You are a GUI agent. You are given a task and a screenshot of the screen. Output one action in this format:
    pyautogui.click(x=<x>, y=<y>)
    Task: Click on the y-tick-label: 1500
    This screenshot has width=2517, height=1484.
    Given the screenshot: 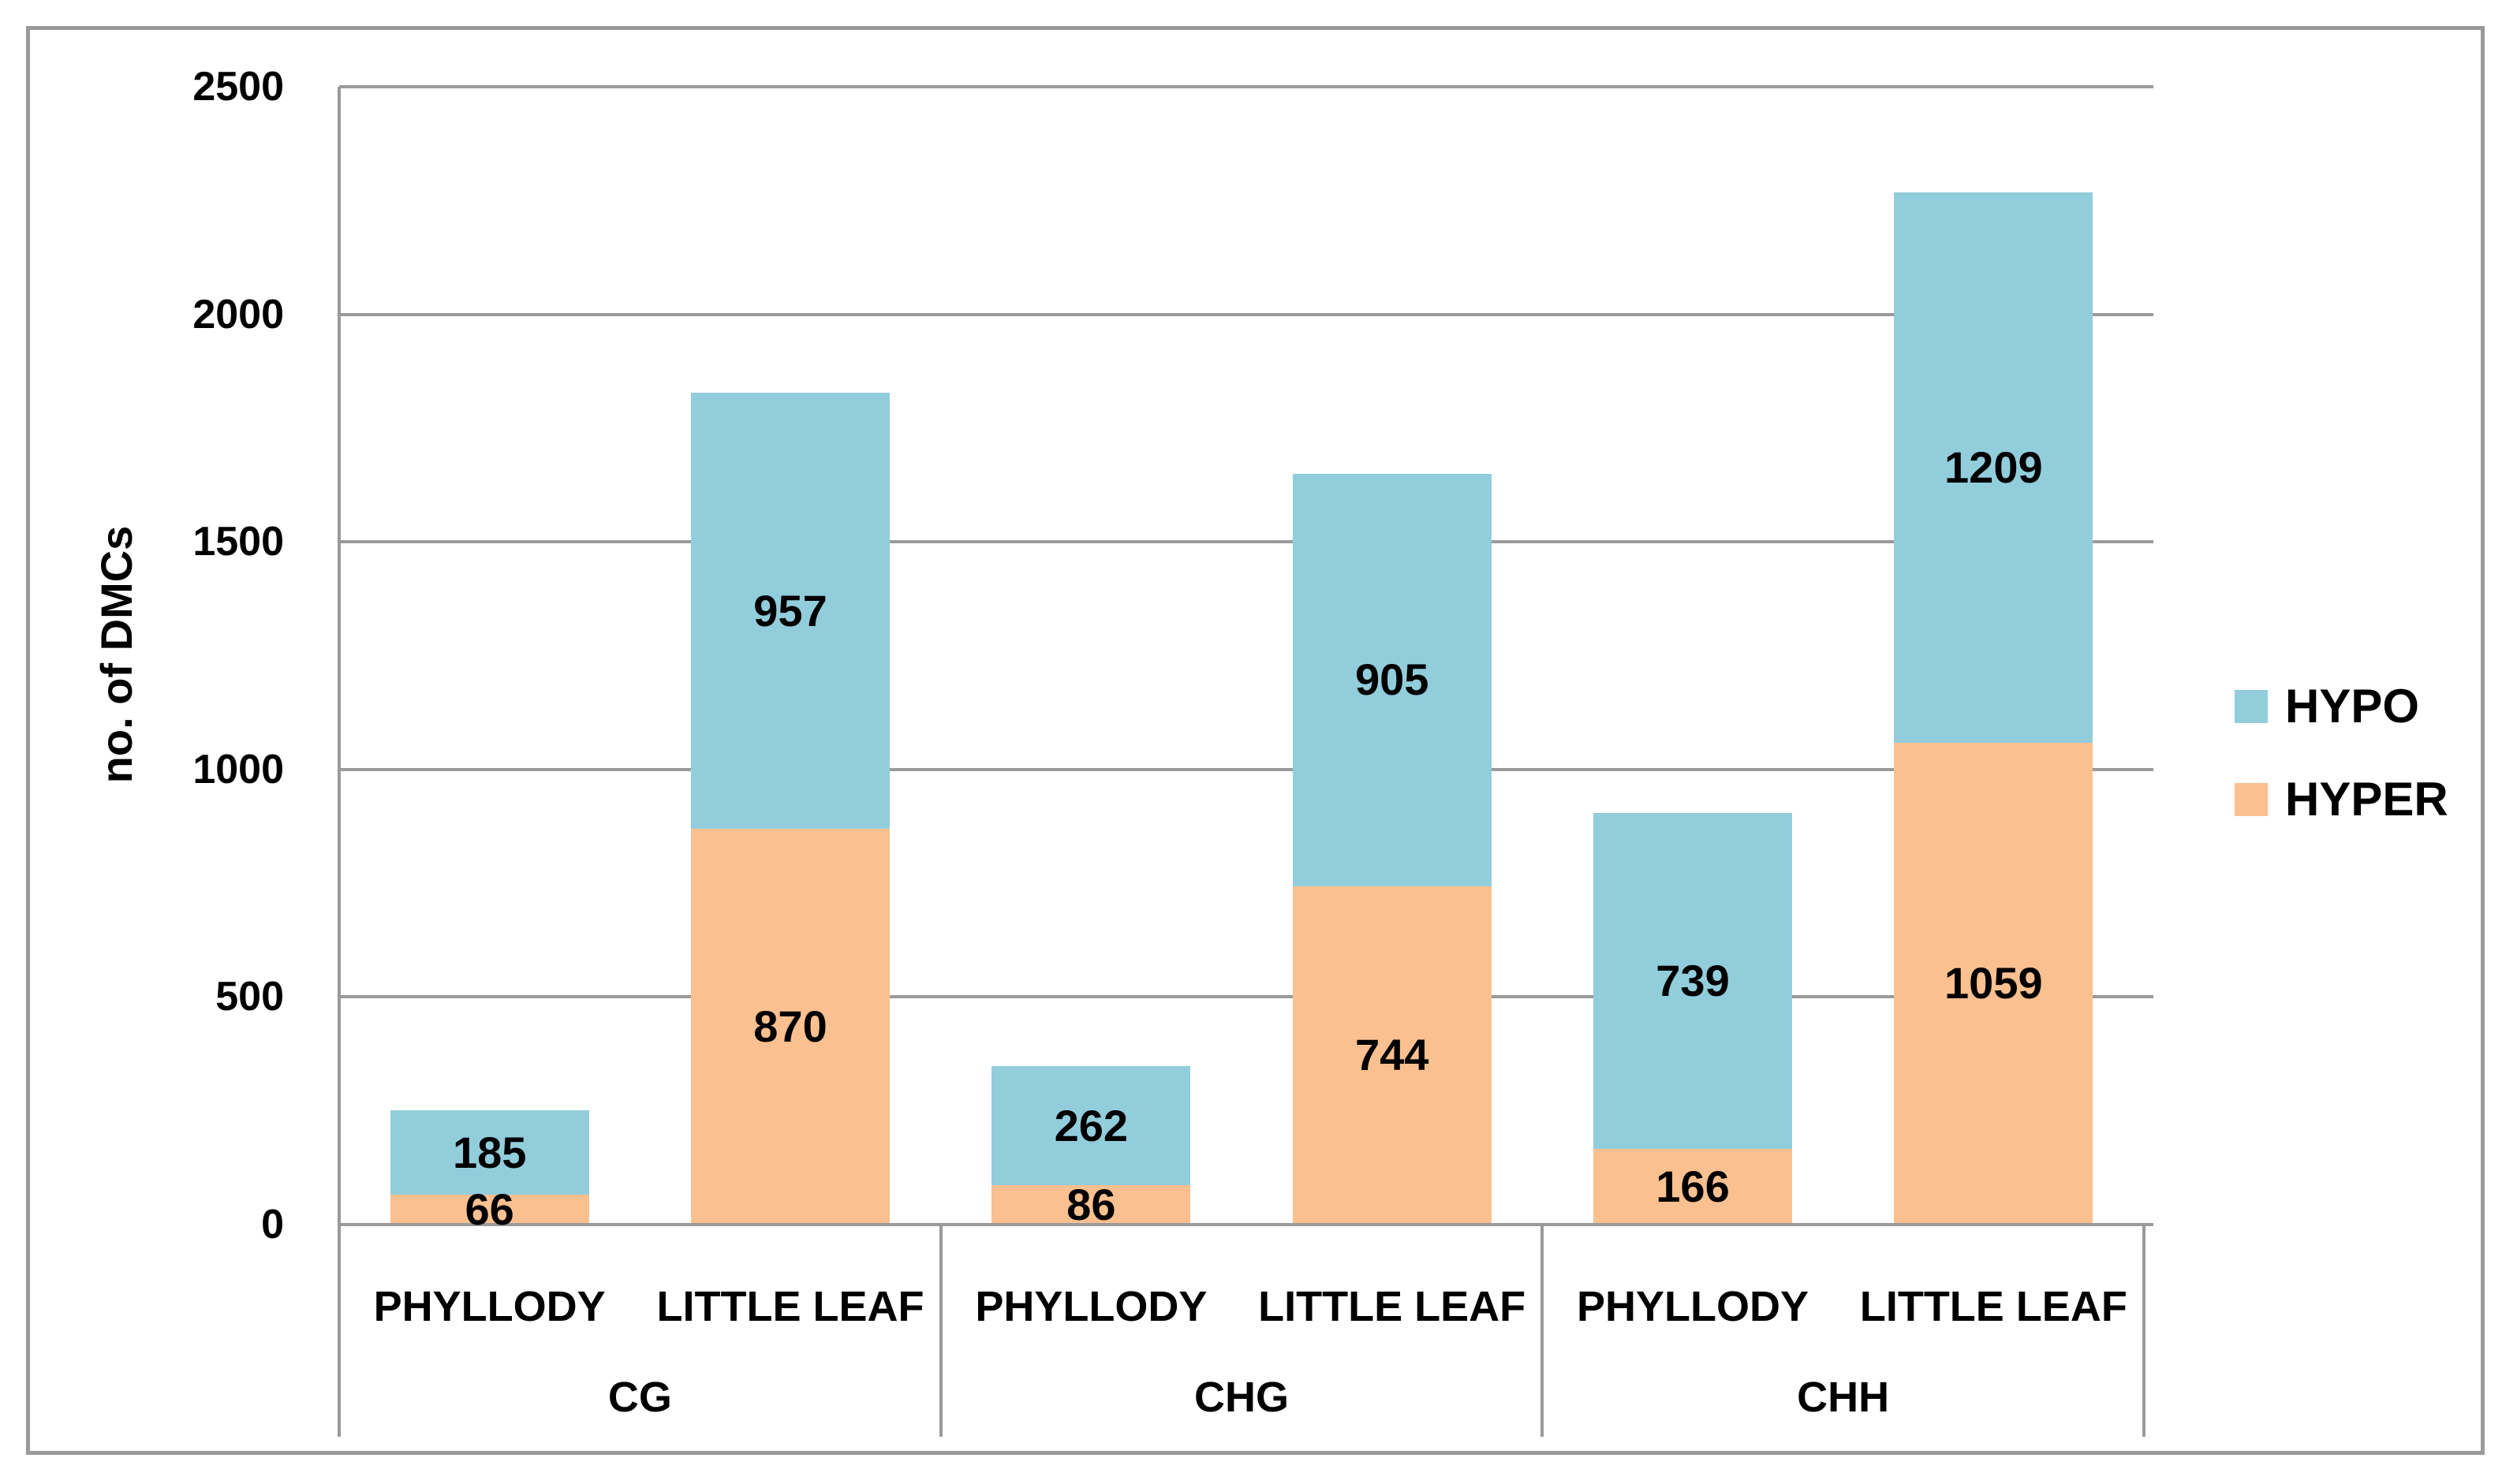 What is the action you would take?
    pyautogui.click(x=238, y=542)
    